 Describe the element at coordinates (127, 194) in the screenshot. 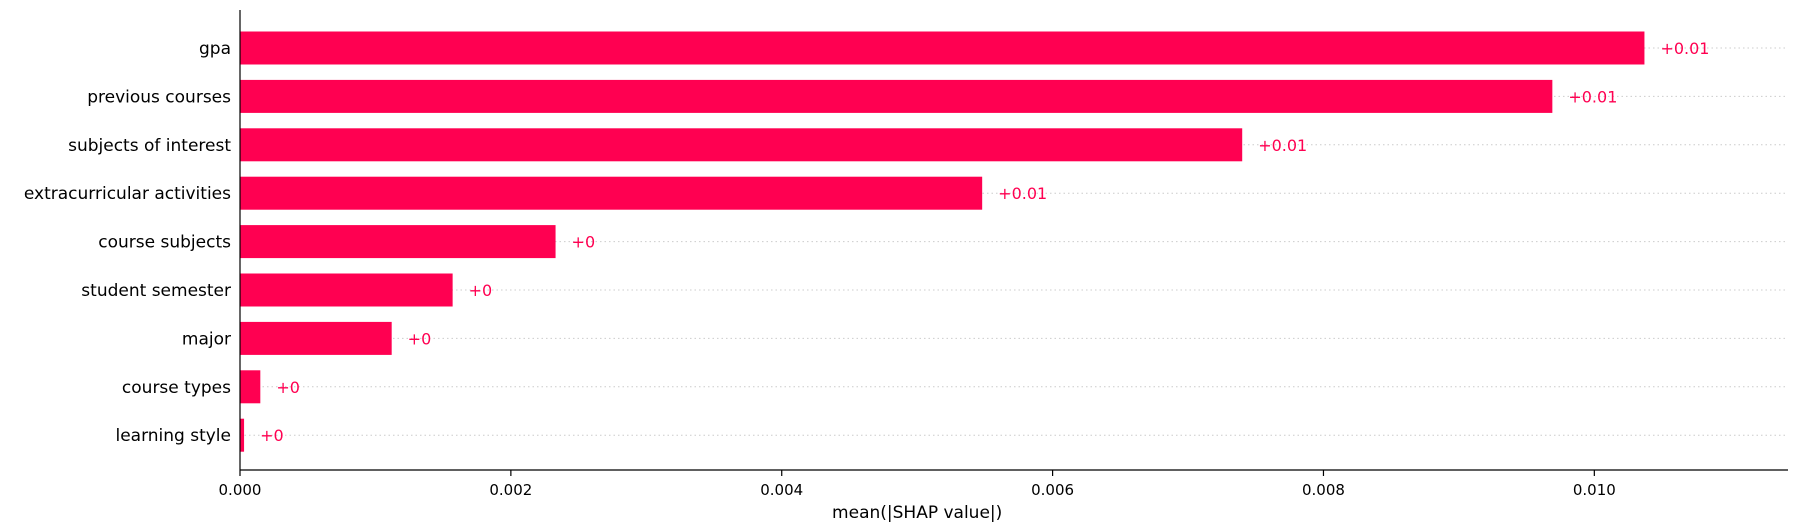

I see `category-label: extracurricular activities` at that location.